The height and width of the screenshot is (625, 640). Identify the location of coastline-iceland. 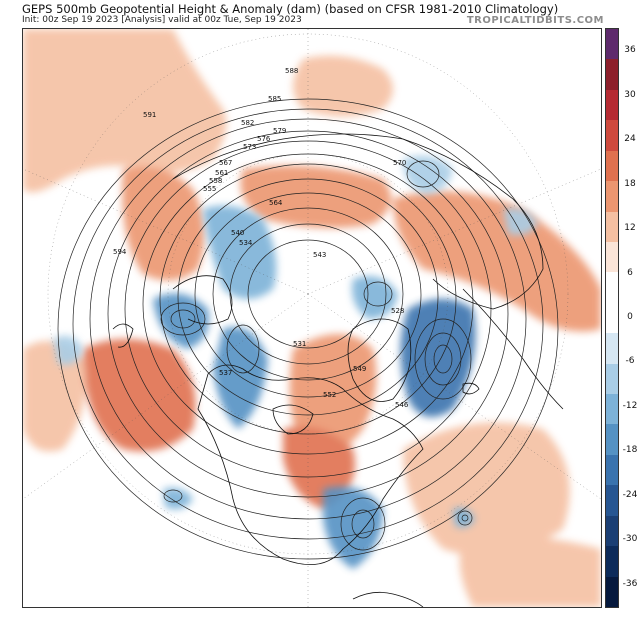
(471, 388).